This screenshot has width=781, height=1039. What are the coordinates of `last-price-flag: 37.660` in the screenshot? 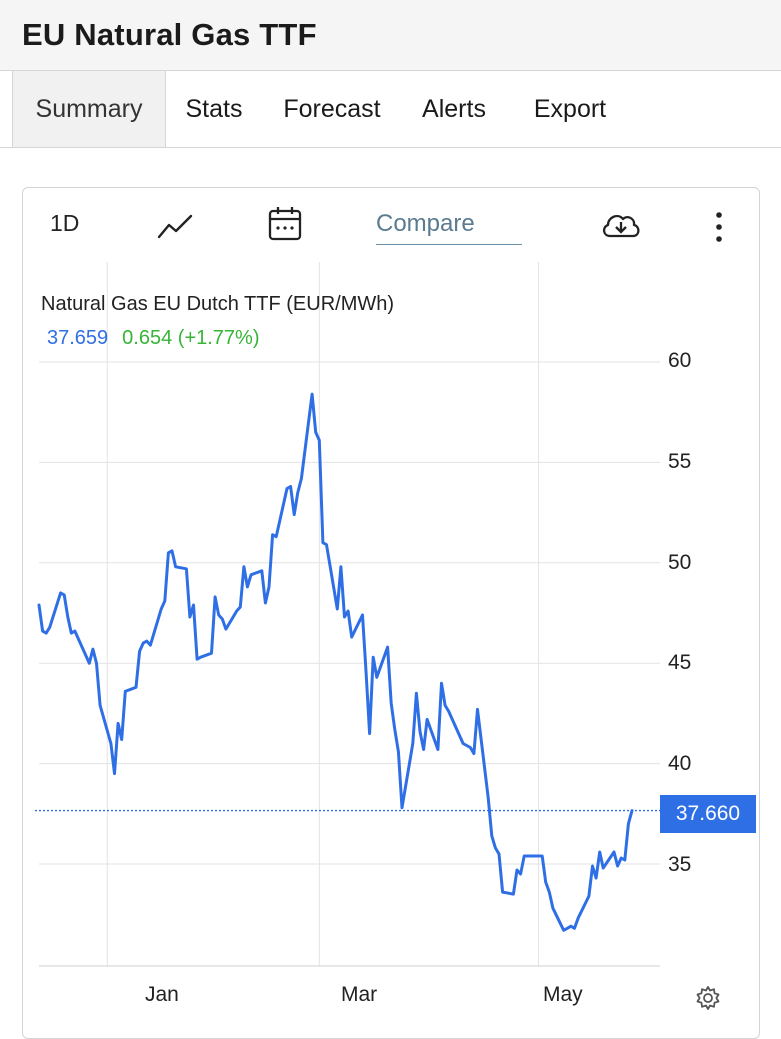 It's located at (708, 814).